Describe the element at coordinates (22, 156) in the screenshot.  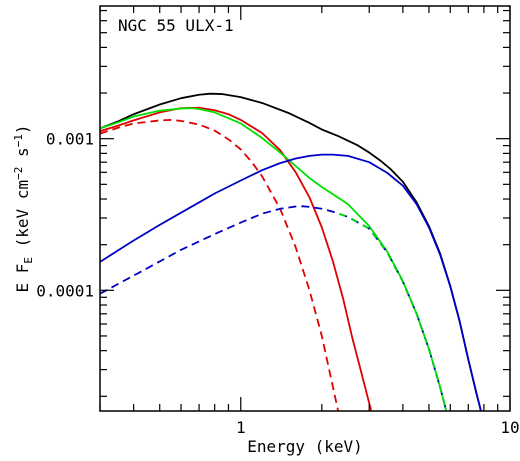
I see `y-axis-label-mid: s` at that location.